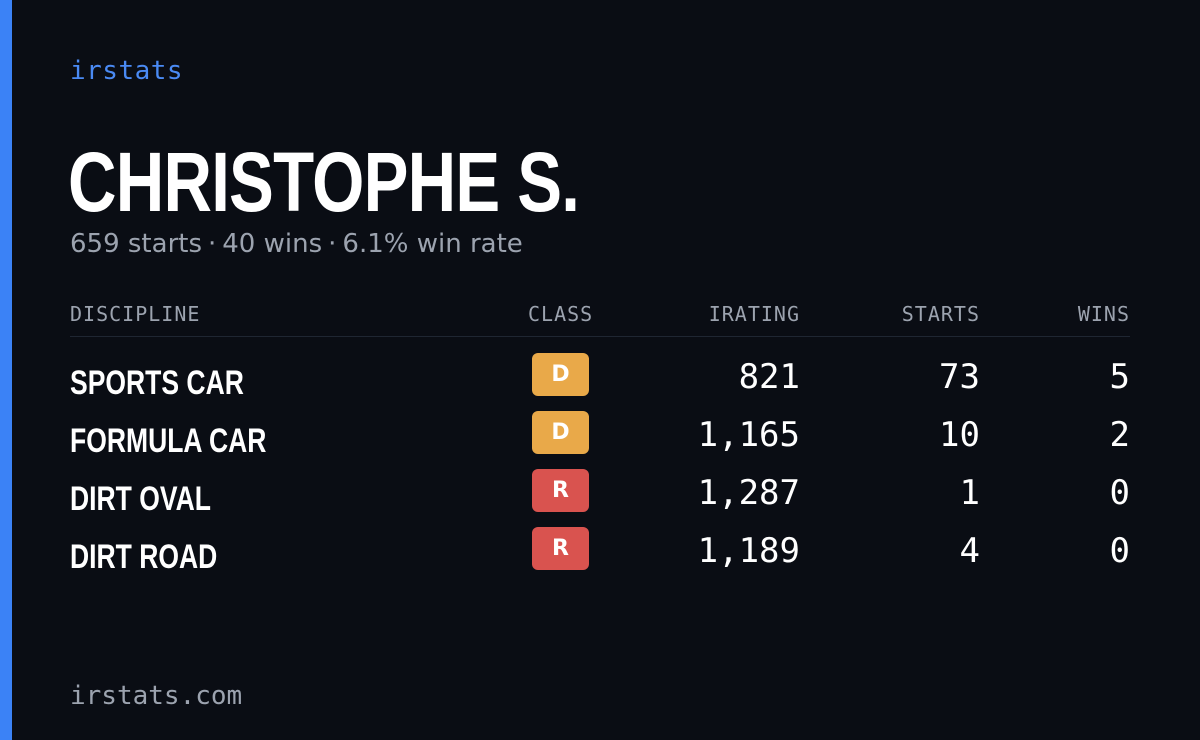 This screenshot has height=740, width=1200. What do you see at coordinates (600, 498) in the screenshot?
I see `table-row: DIRT OVAL R 1,287 1 0` at bounding box center [600, 498].